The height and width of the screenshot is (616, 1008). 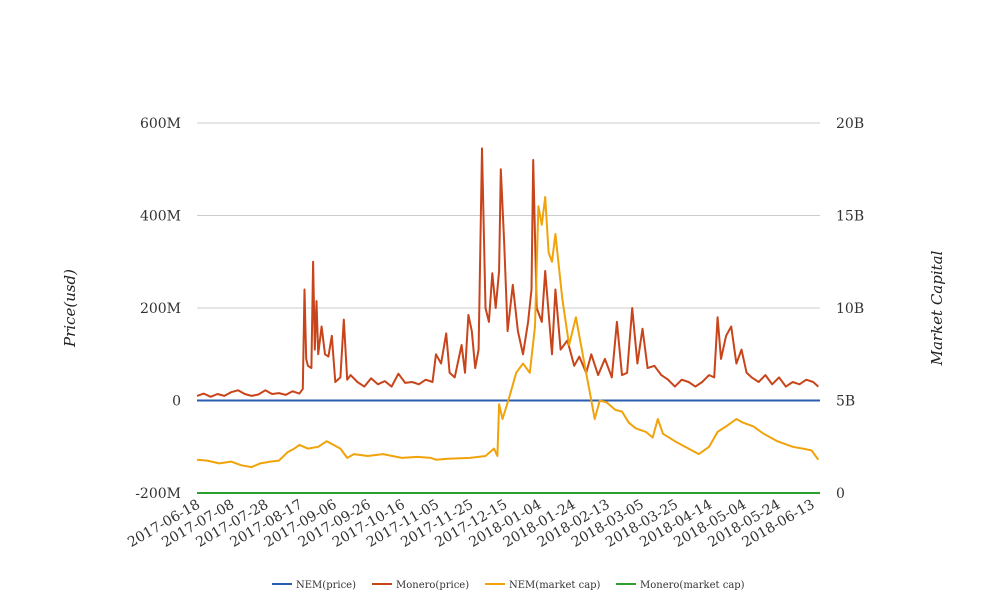 I want to click on left-axis-ticks: -200M 0 200M 400M 600M, so click(x=158, y=309).